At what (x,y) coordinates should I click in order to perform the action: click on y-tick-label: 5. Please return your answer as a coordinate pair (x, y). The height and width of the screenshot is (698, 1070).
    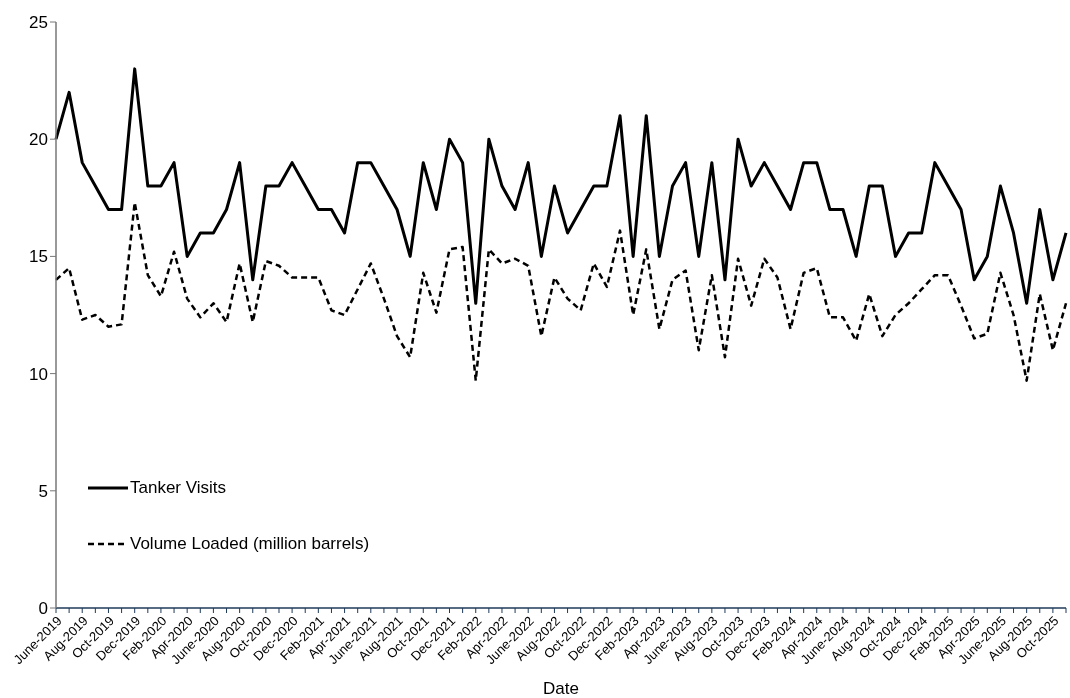
    Looking at the image, I should click on (43, 491).